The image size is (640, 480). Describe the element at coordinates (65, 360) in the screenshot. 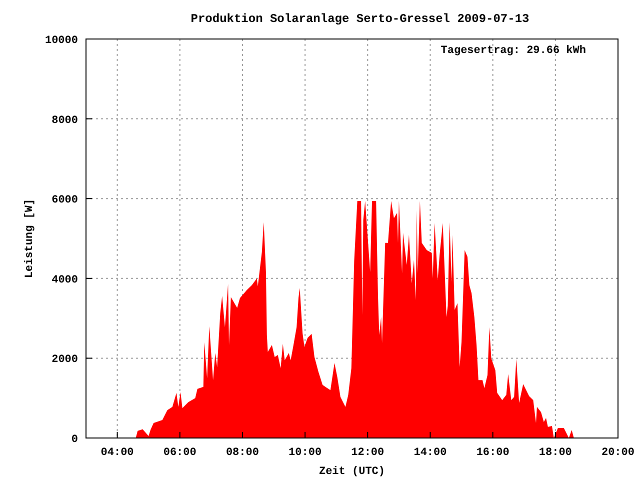

I see `y-tick-label: 2000` at that location.